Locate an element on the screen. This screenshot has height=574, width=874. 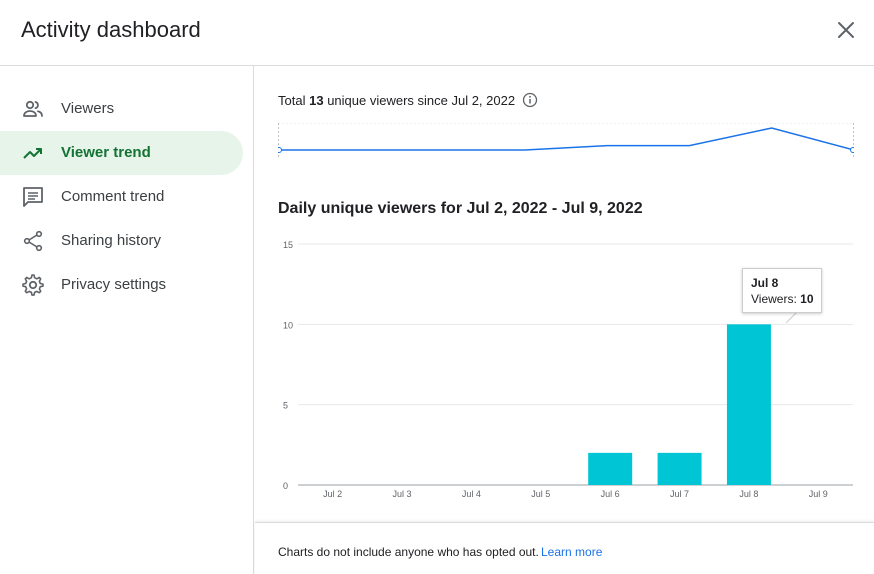
x-tick-label: Jul 6 is located at coordinates (610, 494).